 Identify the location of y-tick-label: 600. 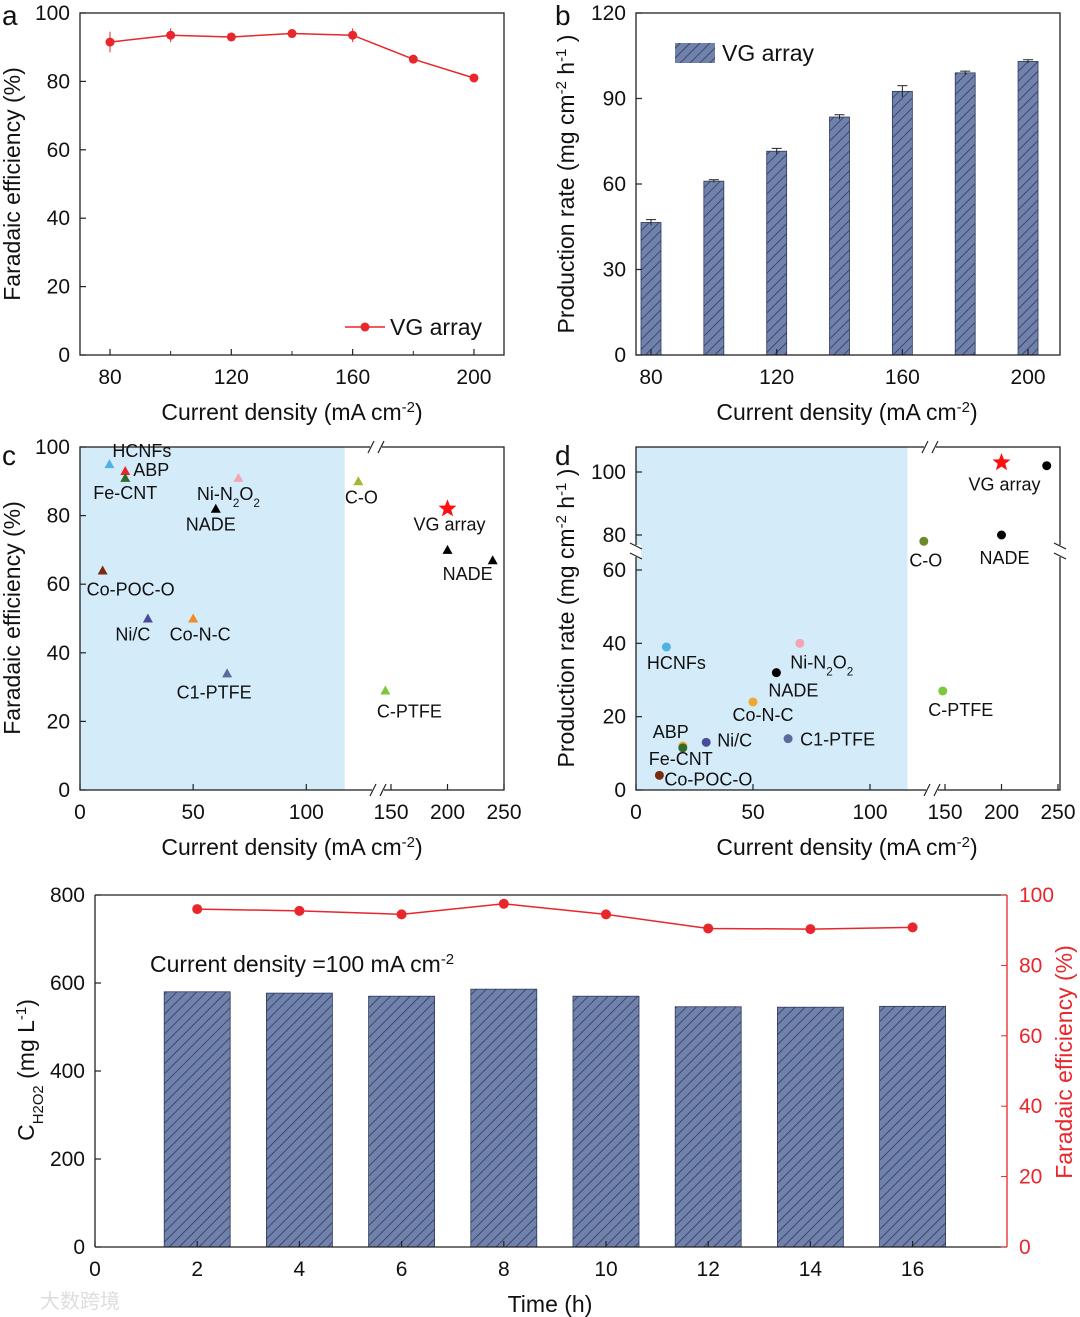
(67, 983).